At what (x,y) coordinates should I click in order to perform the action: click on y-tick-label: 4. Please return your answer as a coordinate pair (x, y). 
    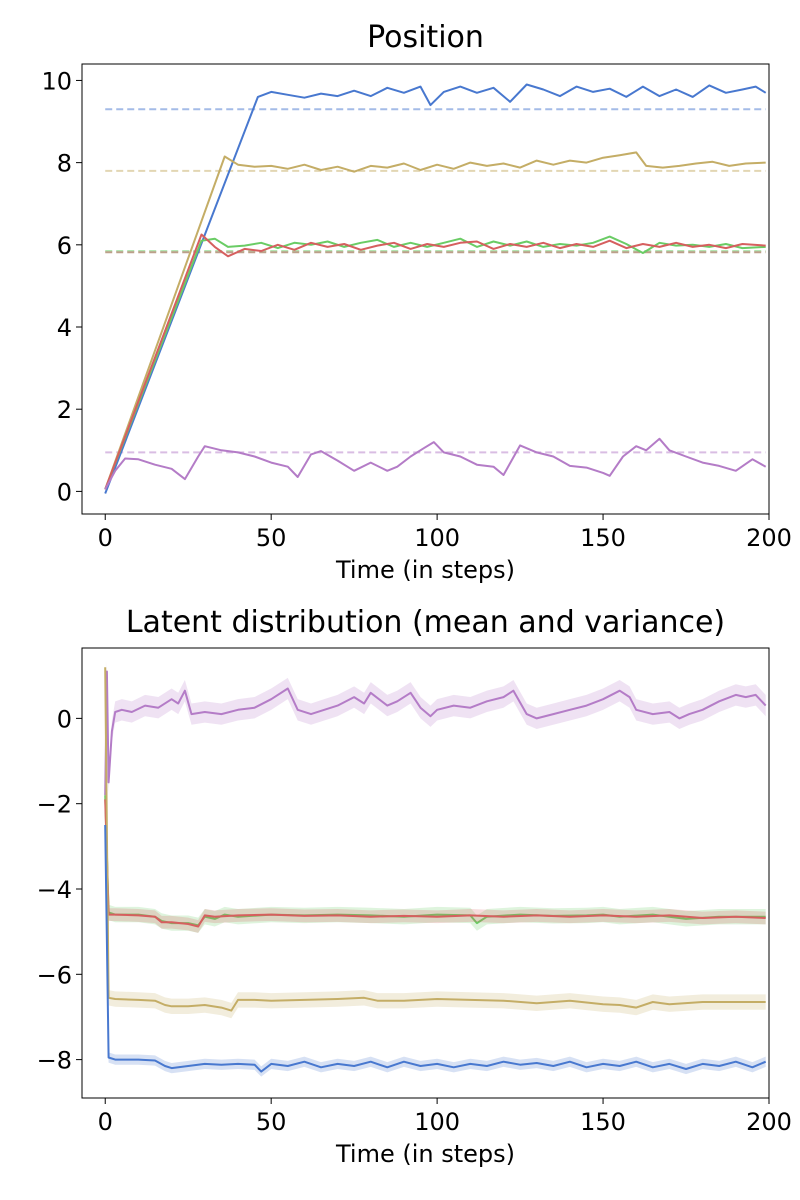
    Looking at the image, I should click on (64, 328).